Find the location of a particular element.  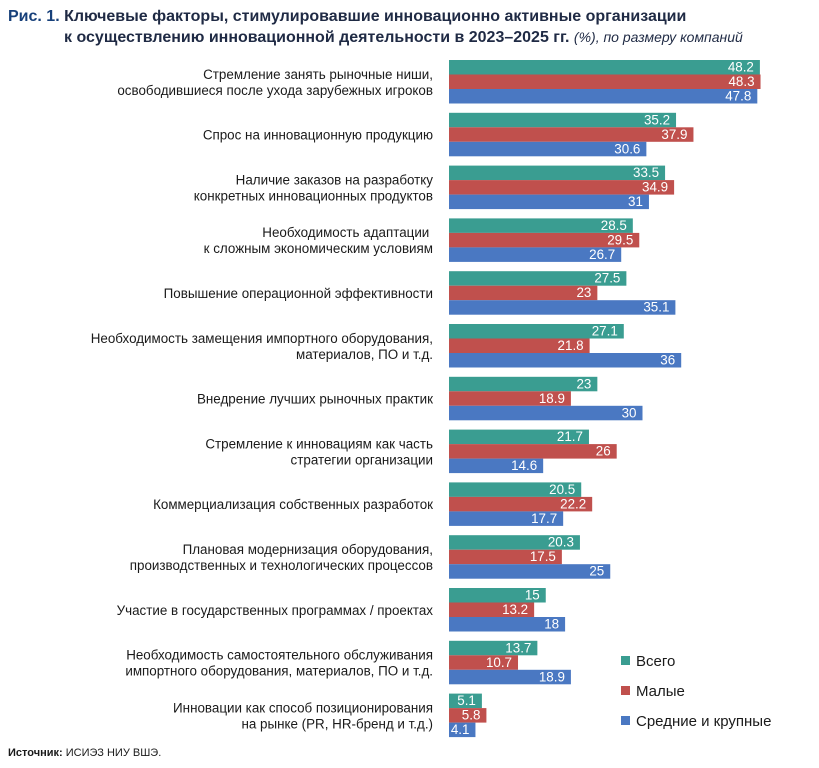

value-label: 4.1 is located at coordinates (460, 729).